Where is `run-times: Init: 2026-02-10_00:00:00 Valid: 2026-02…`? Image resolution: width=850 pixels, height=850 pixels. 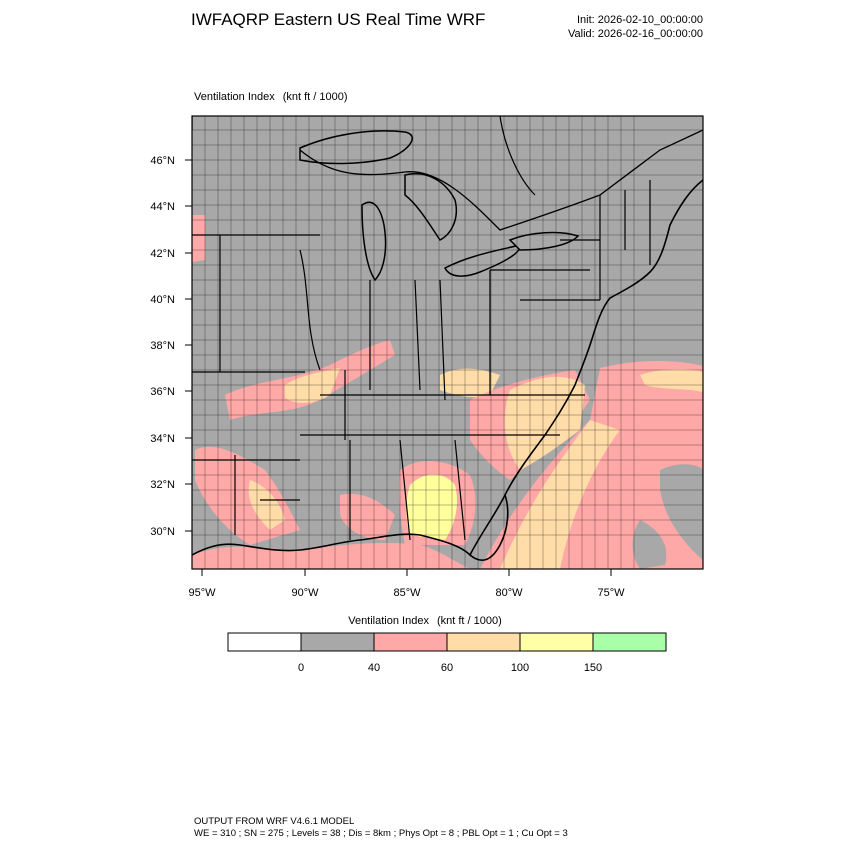 run-times: Init: 2026-02-10_00:00:00 Valid: 2026-02… is located at coordinates (635, 27).